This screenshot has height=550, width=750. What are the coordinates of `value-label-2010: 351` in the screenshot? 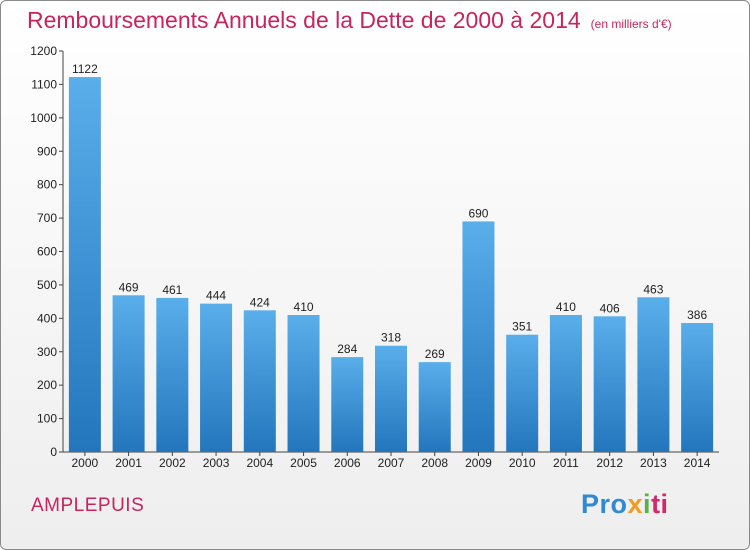 It's located at (522, 327).